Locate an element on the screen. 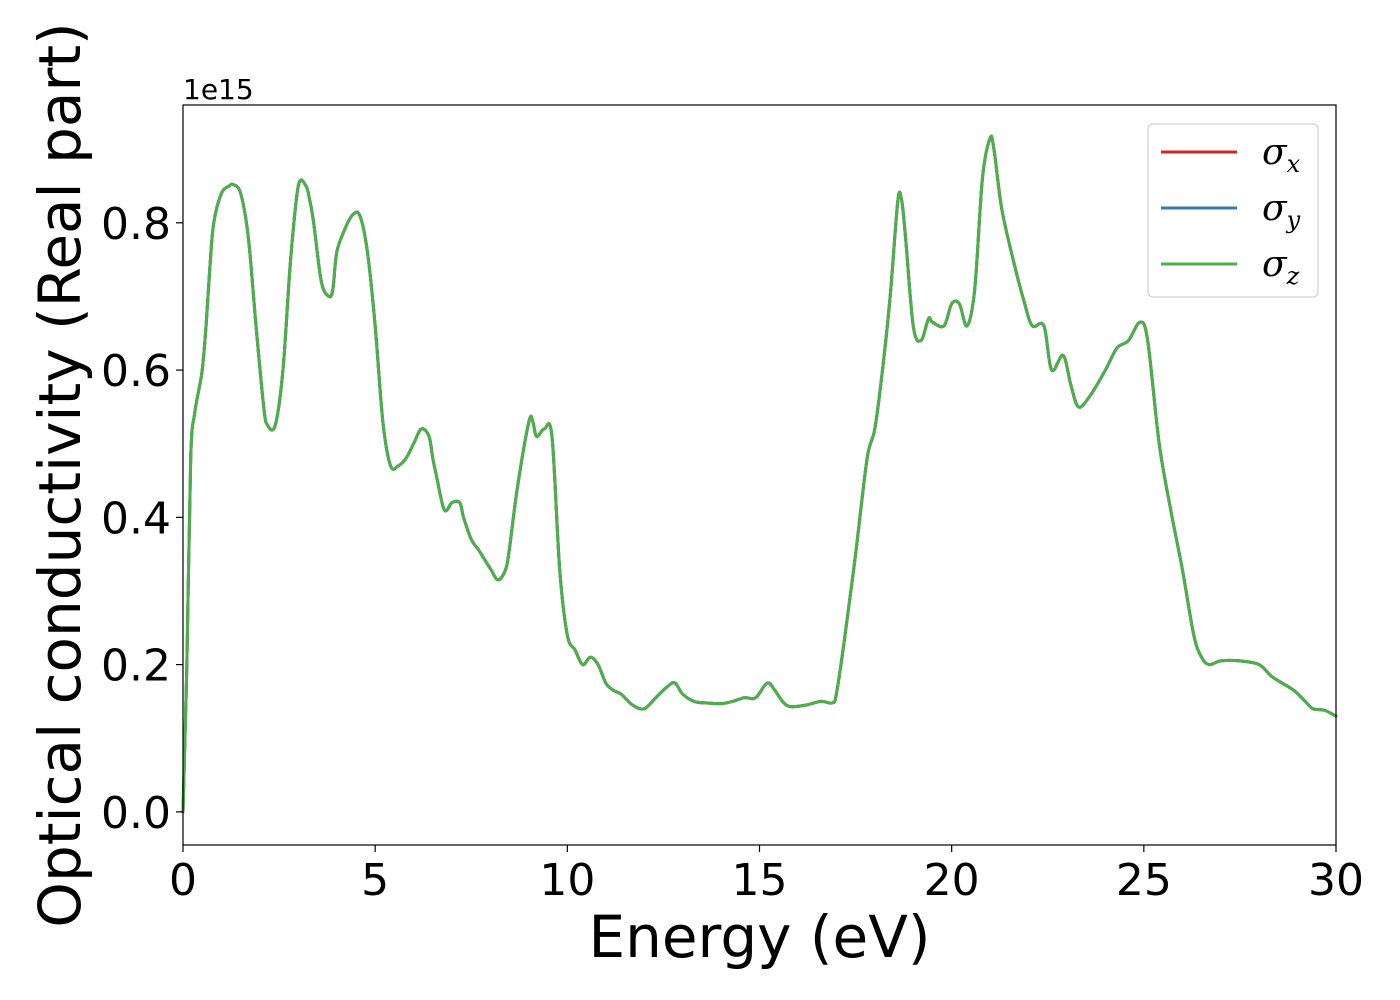 The height and width of the screenshot is (1000, 1400). x-axis-ticks: 0 5 10 15 20 25 30 is located at coordinates (766, 875).